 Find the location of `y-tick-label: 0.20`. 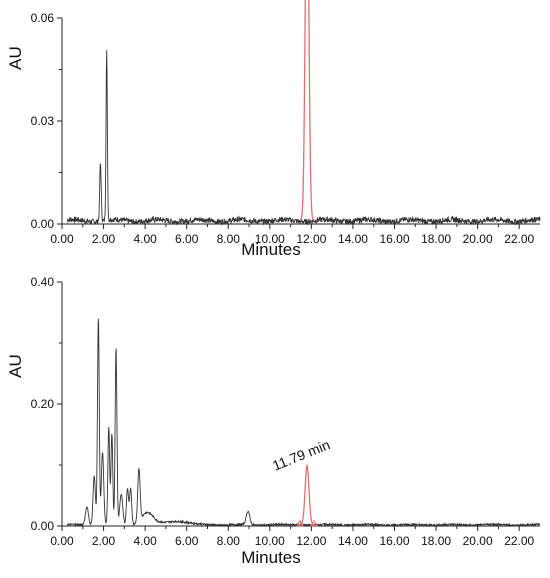

y-tick-label: 0.20 is located at coordinates (43, 404).